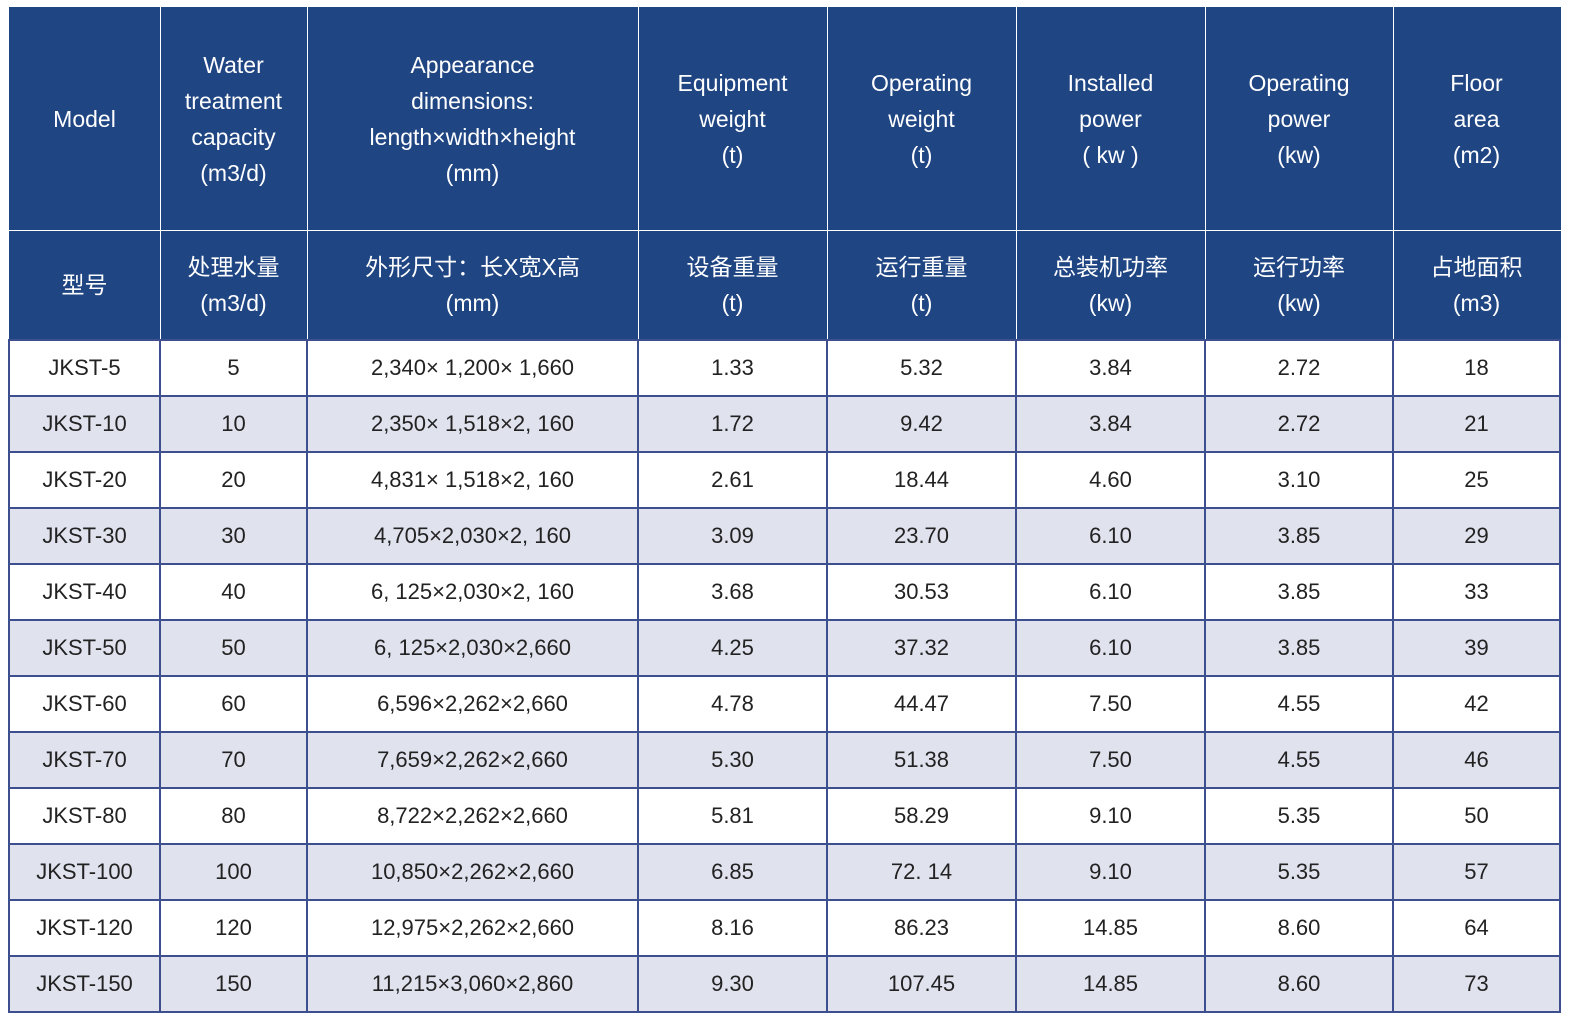 The image size is (1569, 1025). What do you see at coordinates (1476, 424) in the screenshot?
I see `table-cell-floor-area: 21` at bounding box center [1476, 424].